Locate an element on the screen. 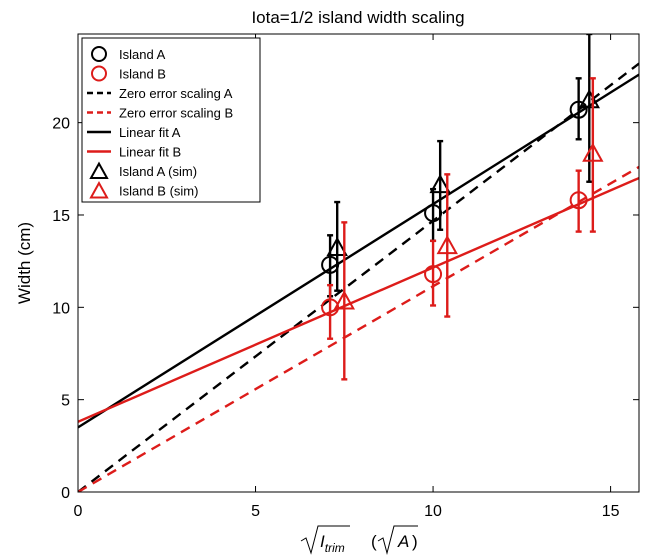  x-label-unit-close: ) is located at coordinates (415, 541).